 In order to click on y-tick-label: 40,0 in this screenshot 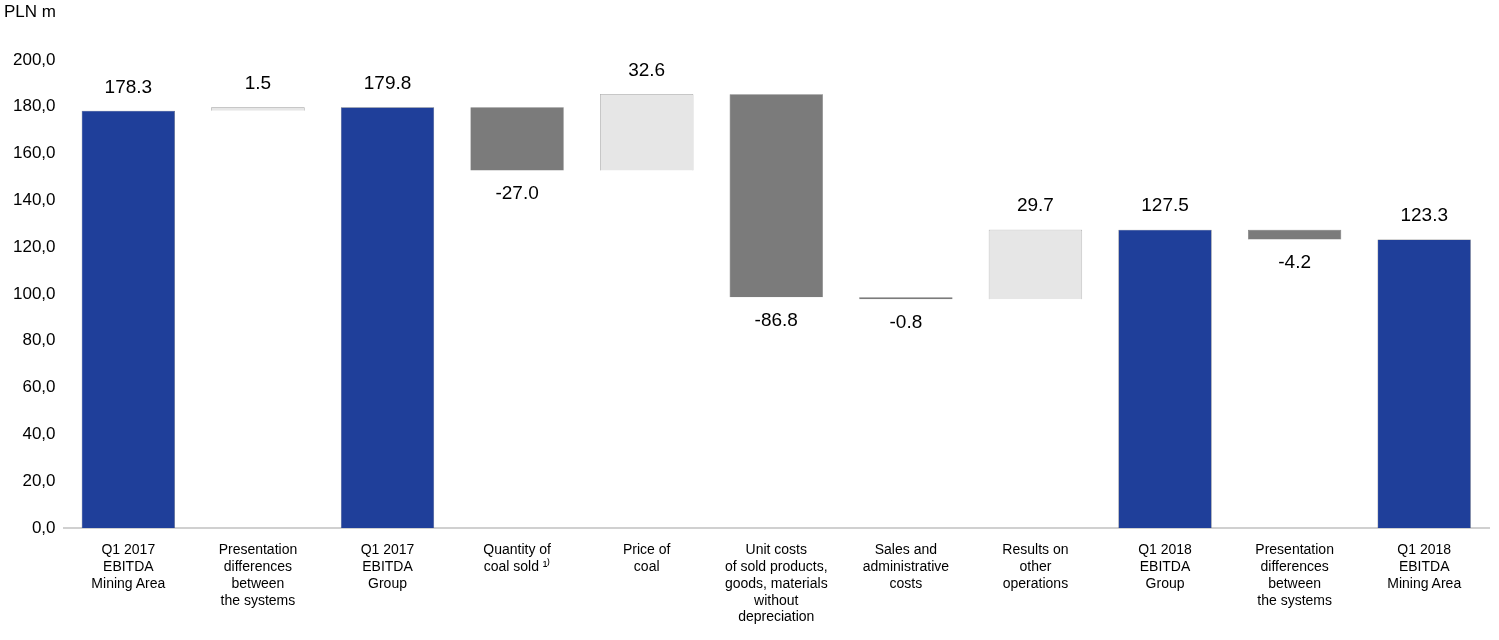, I will do `click(39, 434)`.